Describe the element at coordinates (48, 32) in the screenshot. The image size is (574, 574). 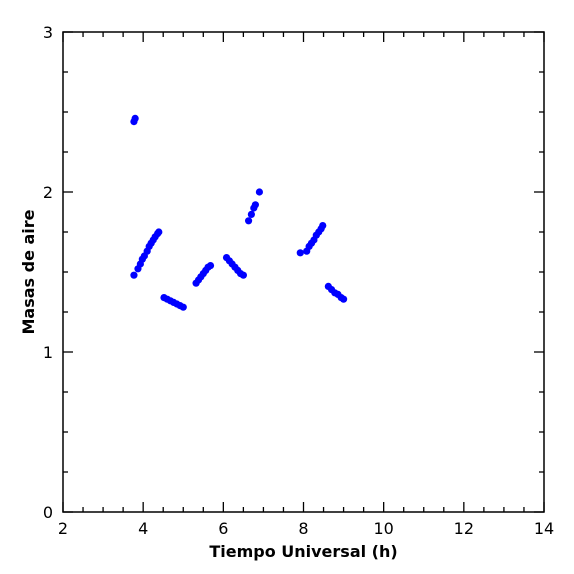
I see `y-tick-label: 3` at that location.